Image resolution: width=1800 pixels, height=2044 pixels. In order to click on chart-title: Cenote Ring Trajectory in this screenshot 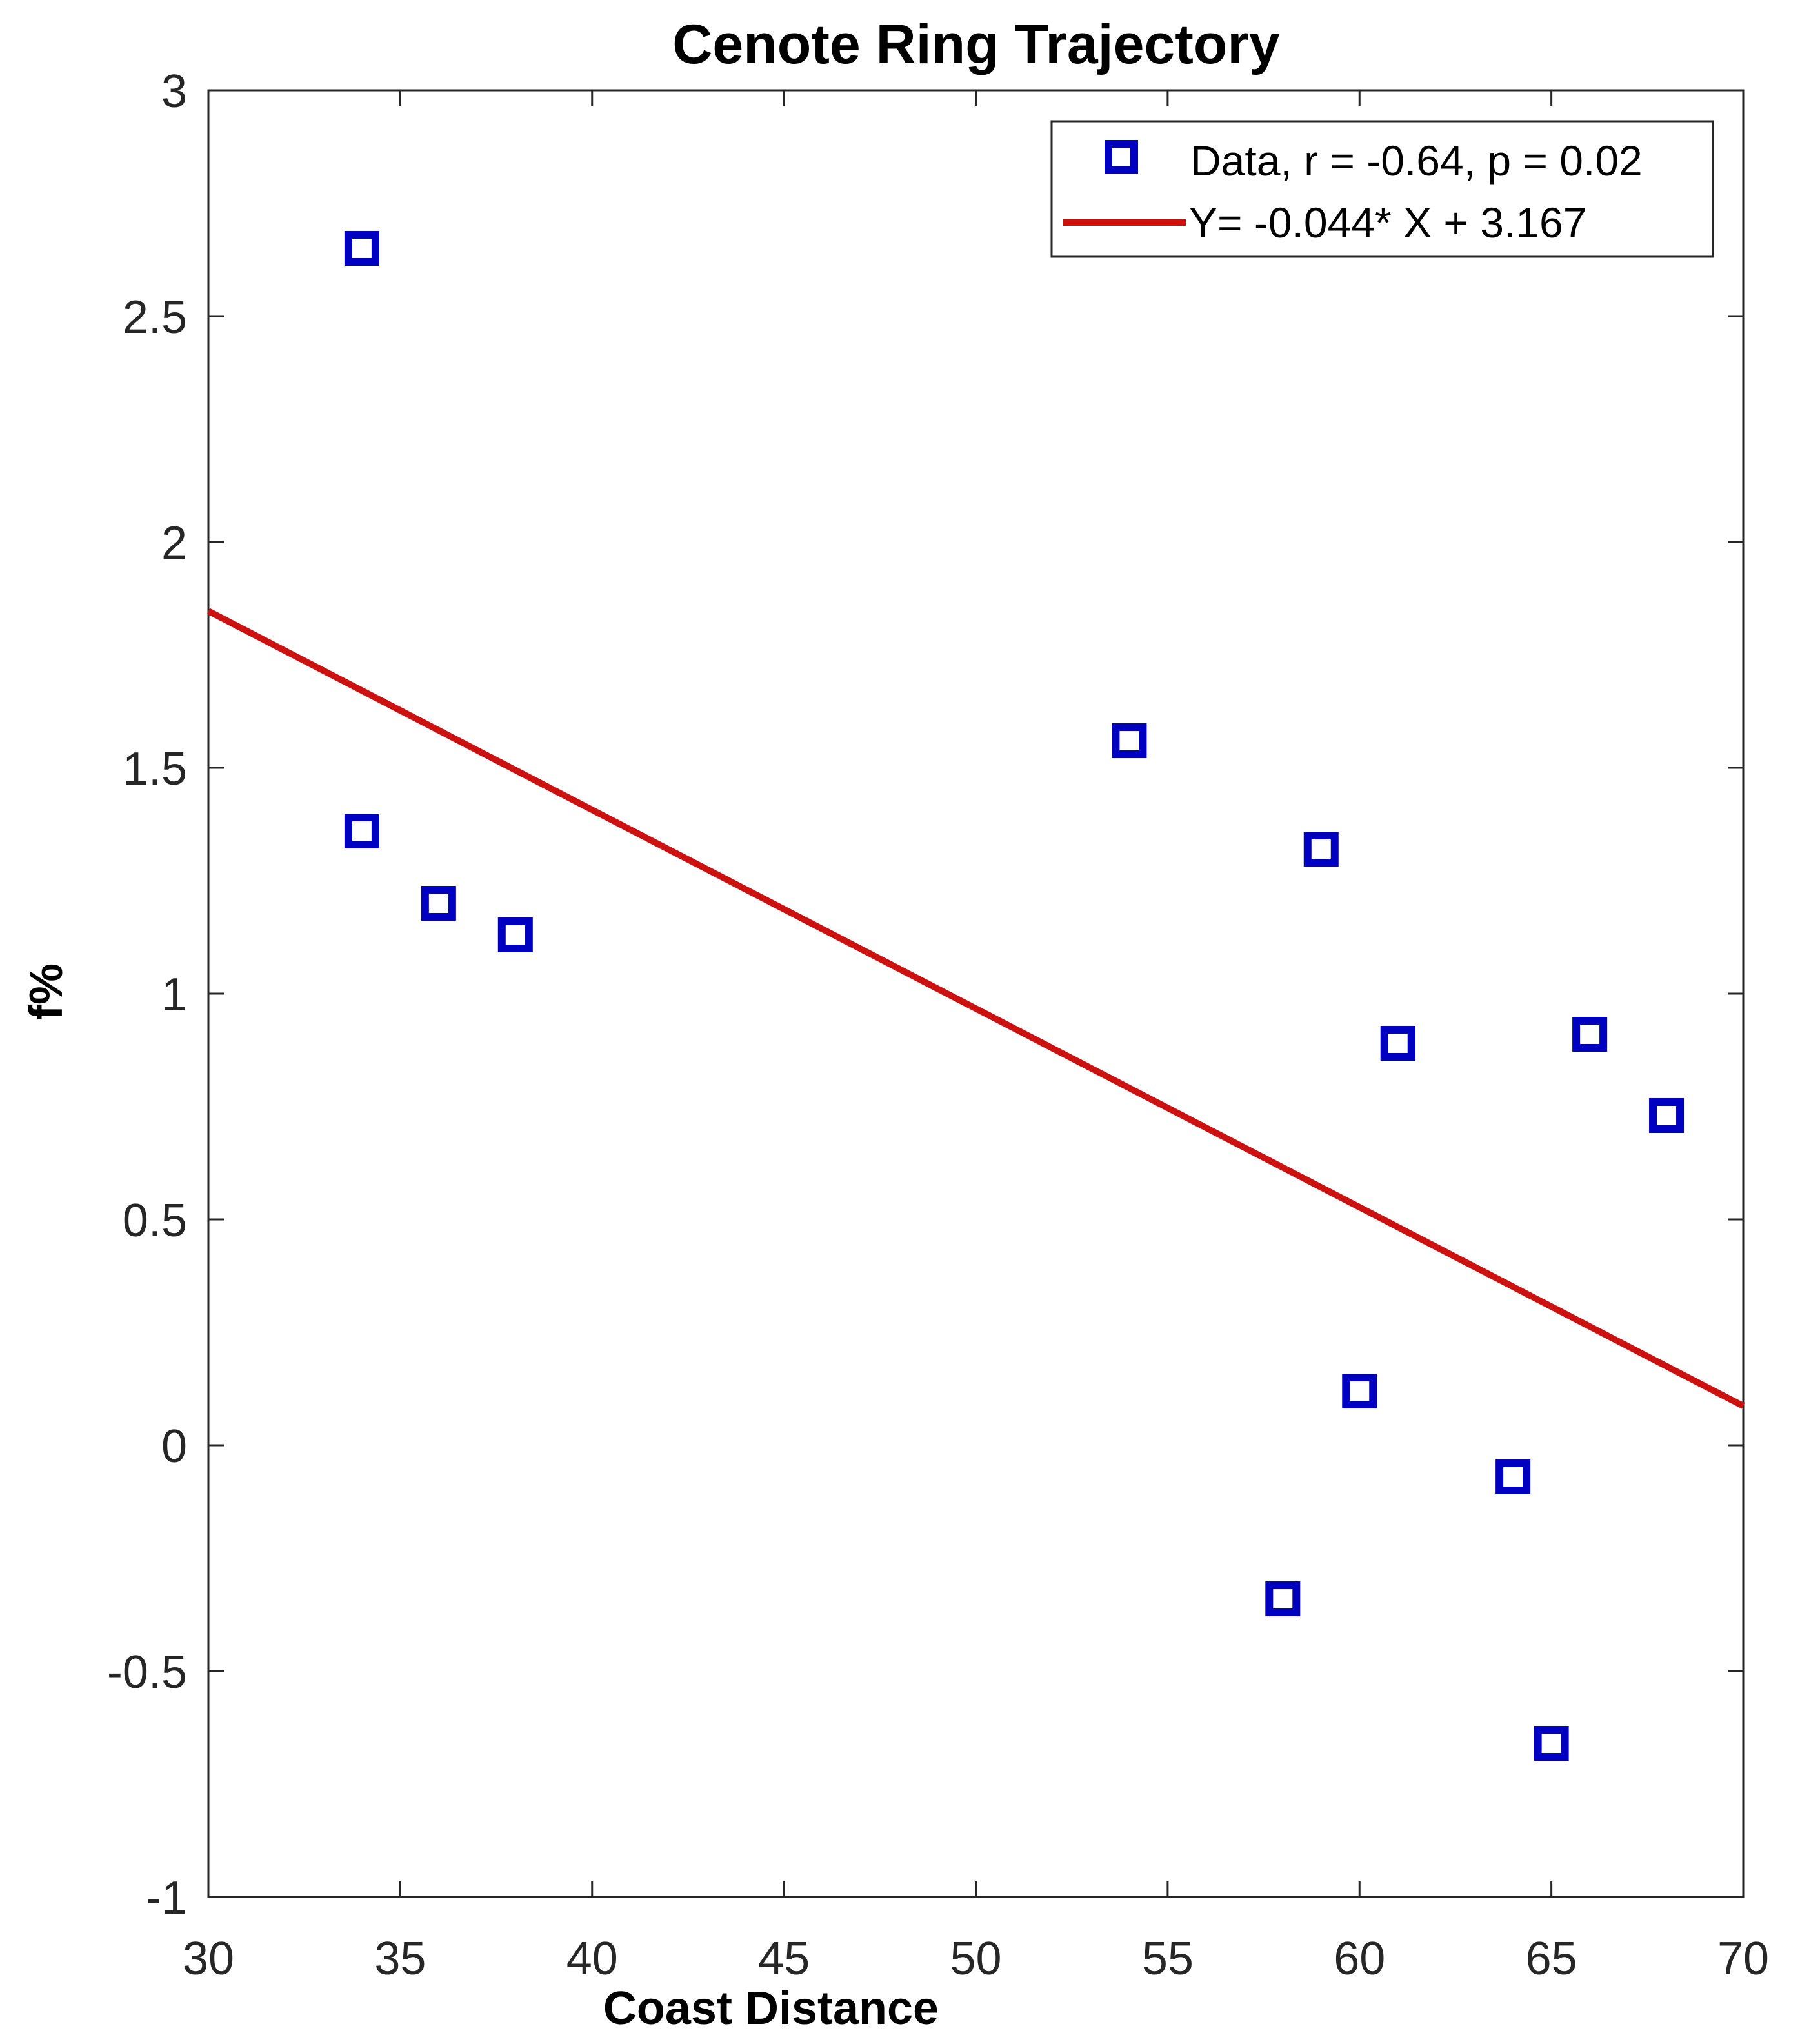, I will do `click(976, 44)`.